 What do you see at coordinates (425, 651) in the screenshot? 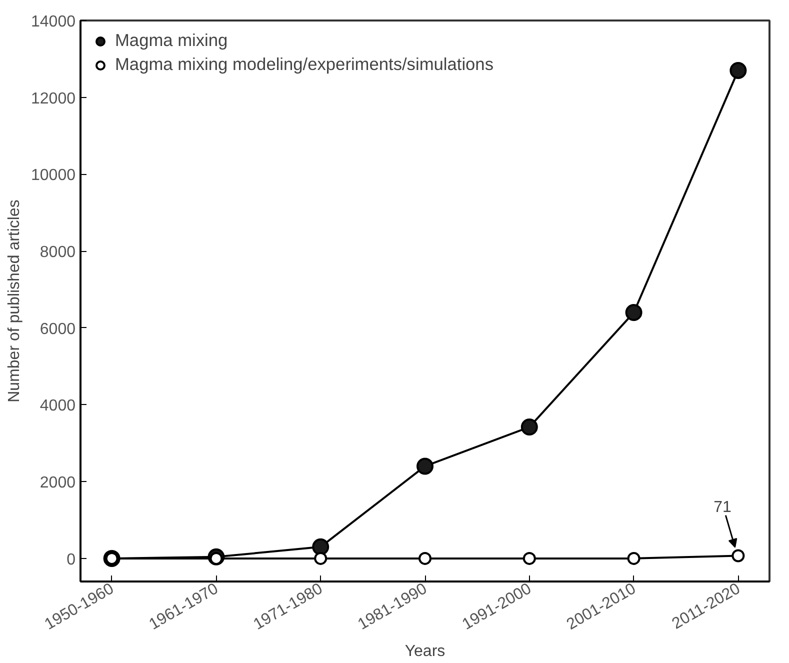
I see `x-axis-title: Years` at bounding box center [425, 651].